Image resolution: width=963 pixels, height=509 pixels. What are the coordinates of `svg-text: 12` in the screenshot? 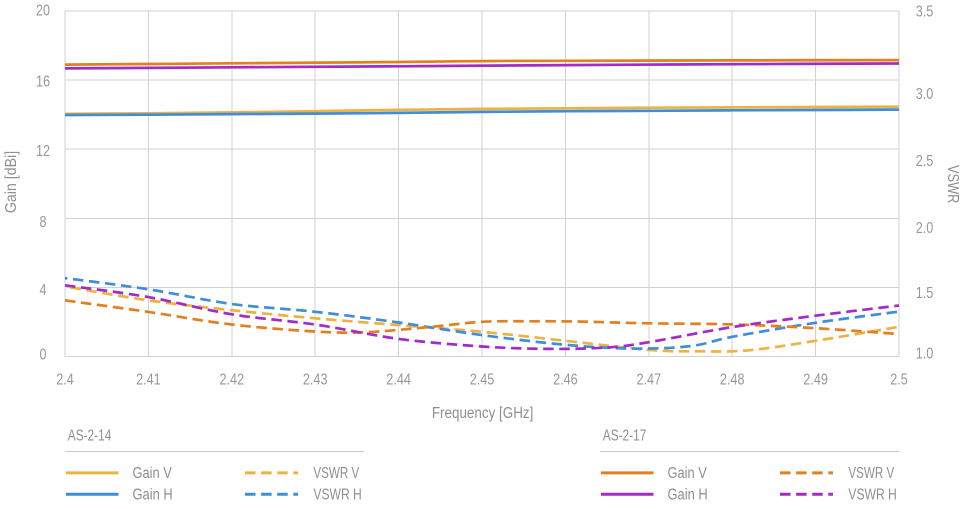 It's located at (43, 151).